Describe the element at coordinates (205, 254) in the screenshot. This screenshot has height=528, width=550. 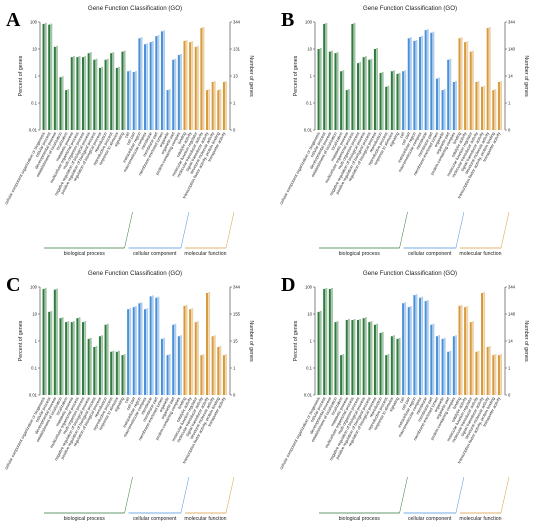
I see `group-label: molecular function` at that location.